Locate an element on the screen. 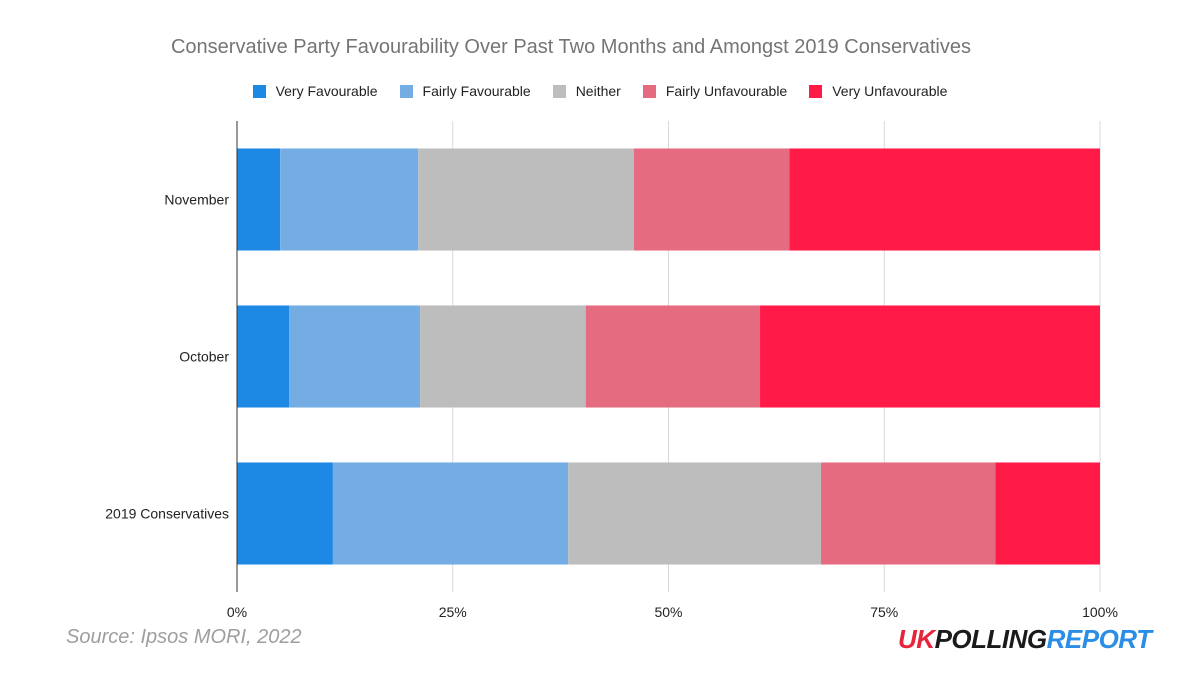 The width and height of the screenshot is (1200, 675). legend-item: Very Favourable is located at coordinates (315, 91).